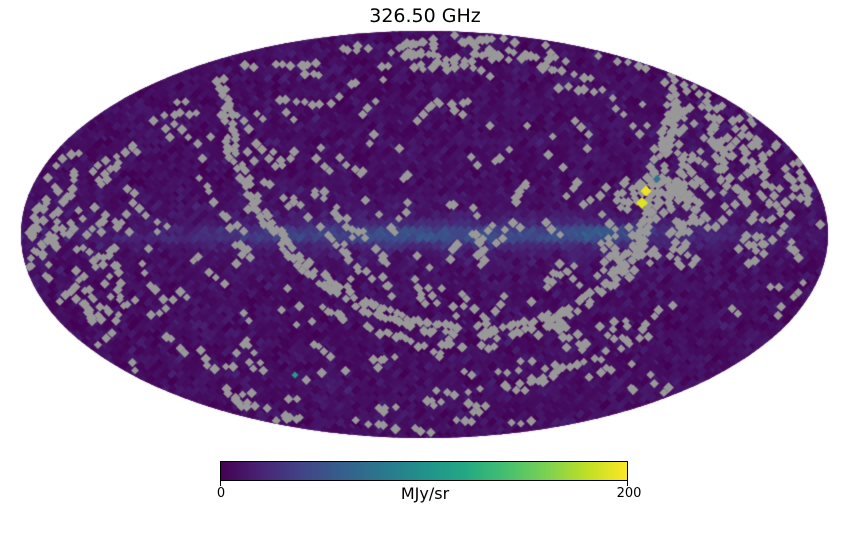 The height and width of the screenshot is (540, 850). Describe the element at coordinates (424, 471) in the screenshot. I see `colorbar-gradient` at that location.